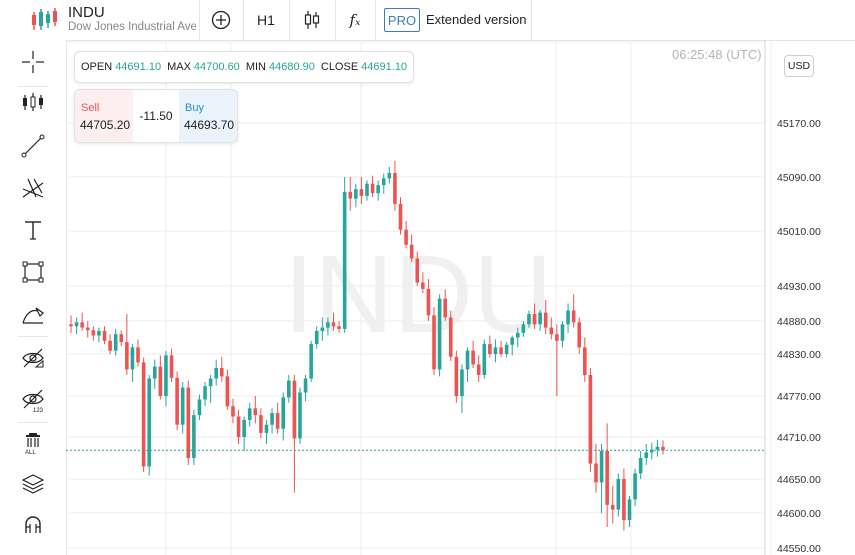 Image resolution: width=855 pixels, height=555 pixels. I want to click on currency-button: USD, so click(799, 66).